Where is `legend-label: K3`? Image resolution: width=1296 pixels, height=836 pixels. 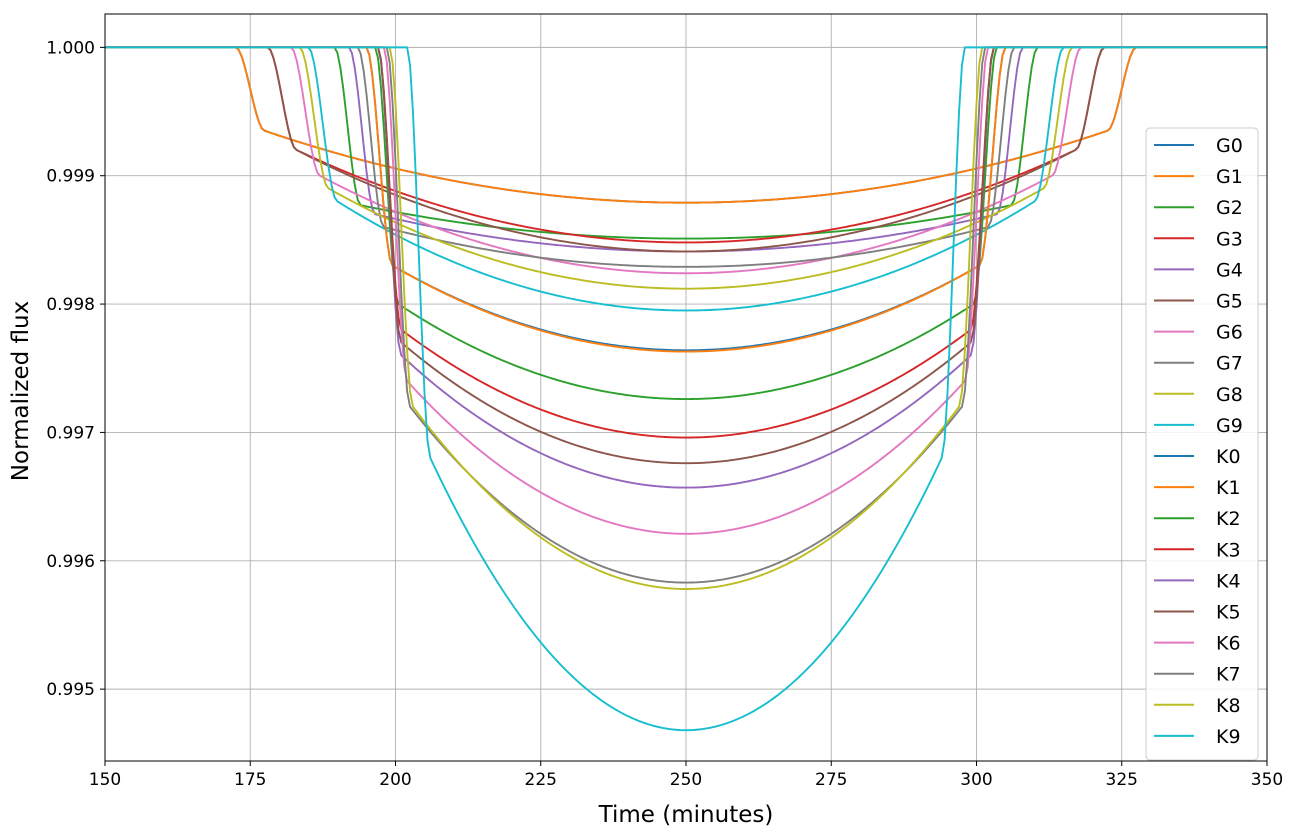
legend-label: K3 is located at coordinates (1228, 550).